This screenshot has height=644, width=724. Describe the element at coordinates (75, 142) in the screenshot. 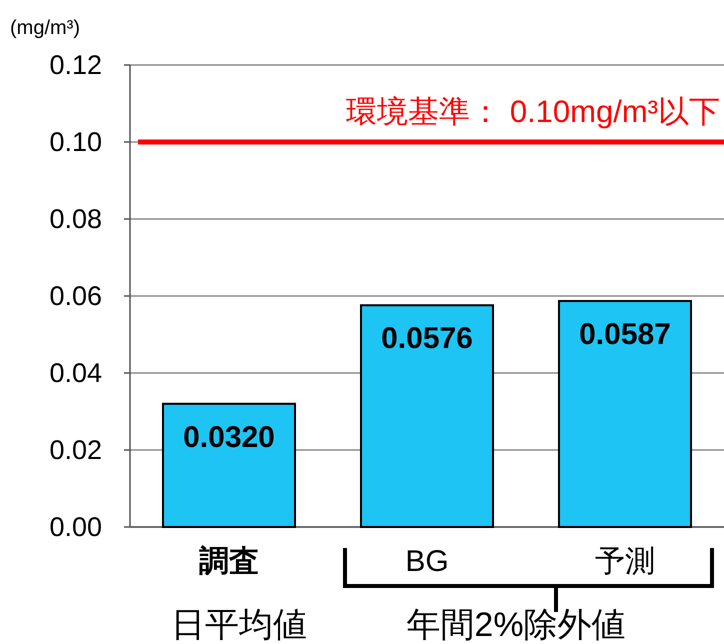

I see `y-tick-label: 0.10` at that location.